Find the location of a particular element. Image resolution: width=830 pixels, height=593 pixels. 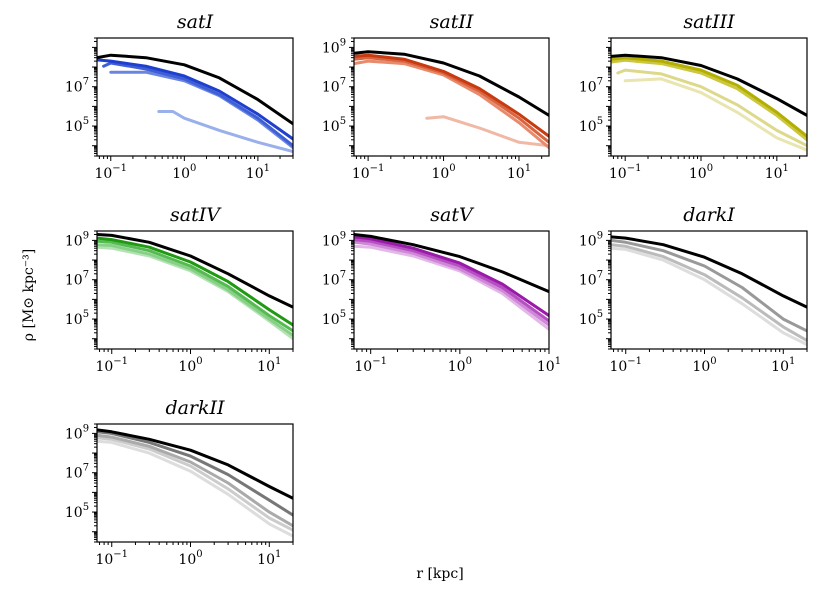

axes-frame is located at coordinates (709, 290).